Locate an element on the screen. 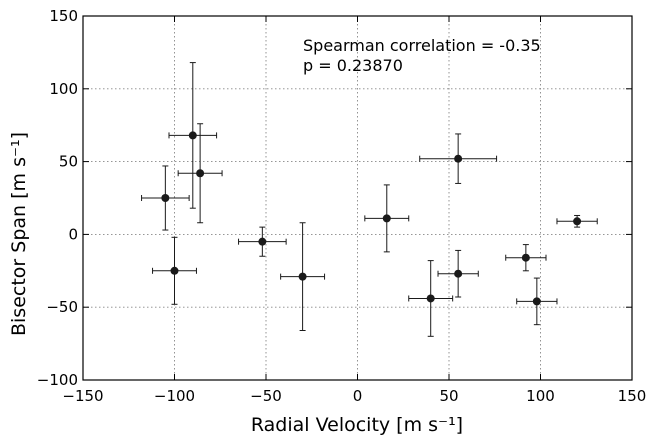  x-tick-label: −100 is located at coordinates (174, 396).